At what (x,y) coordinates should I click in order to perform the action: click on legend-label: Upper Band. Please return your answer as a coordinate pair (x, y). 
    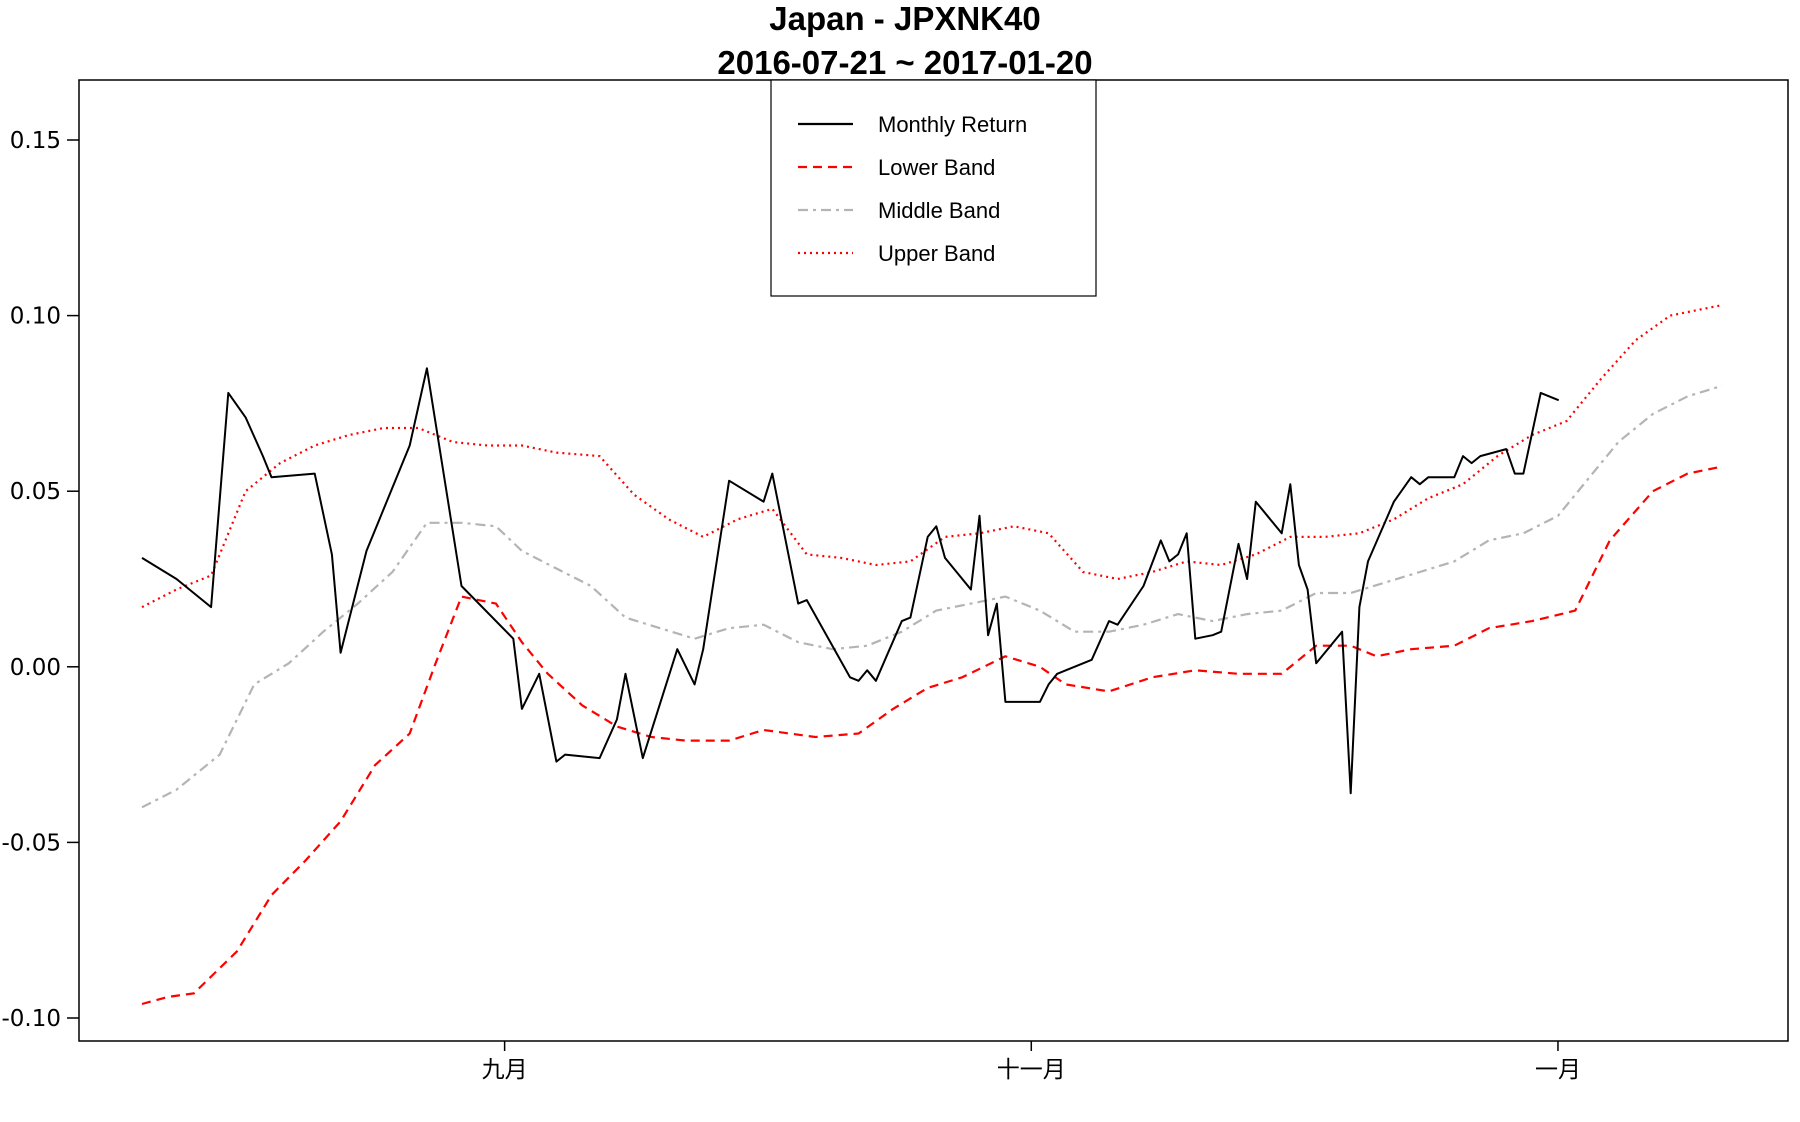
    Looking at the image, I should click on (936, 253).